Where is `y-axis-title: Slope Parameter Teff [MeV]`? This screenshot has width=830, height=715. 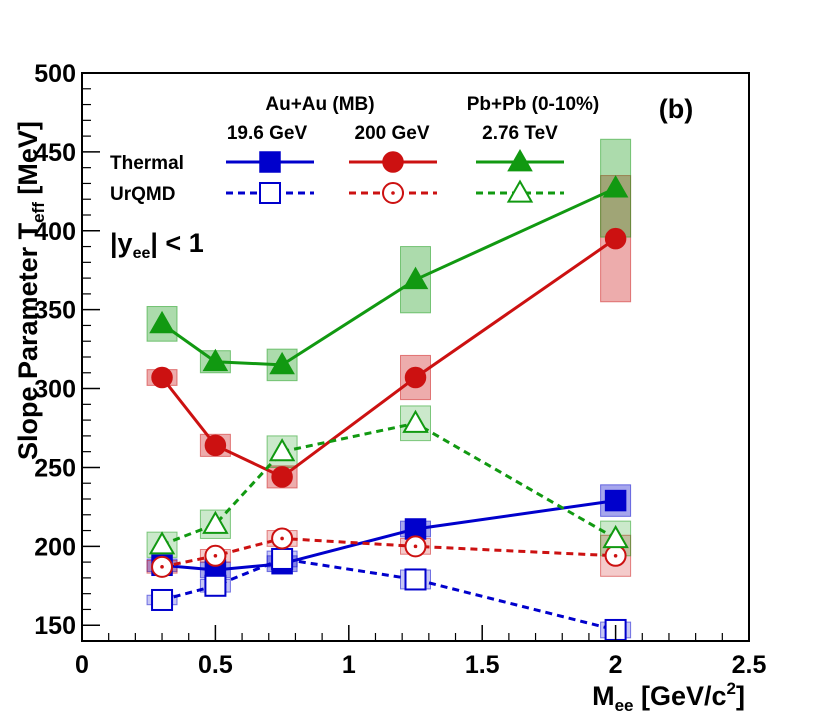
y-axis-title: Slope Parameter Teff [MeV] is located at coordinates (30, 290).